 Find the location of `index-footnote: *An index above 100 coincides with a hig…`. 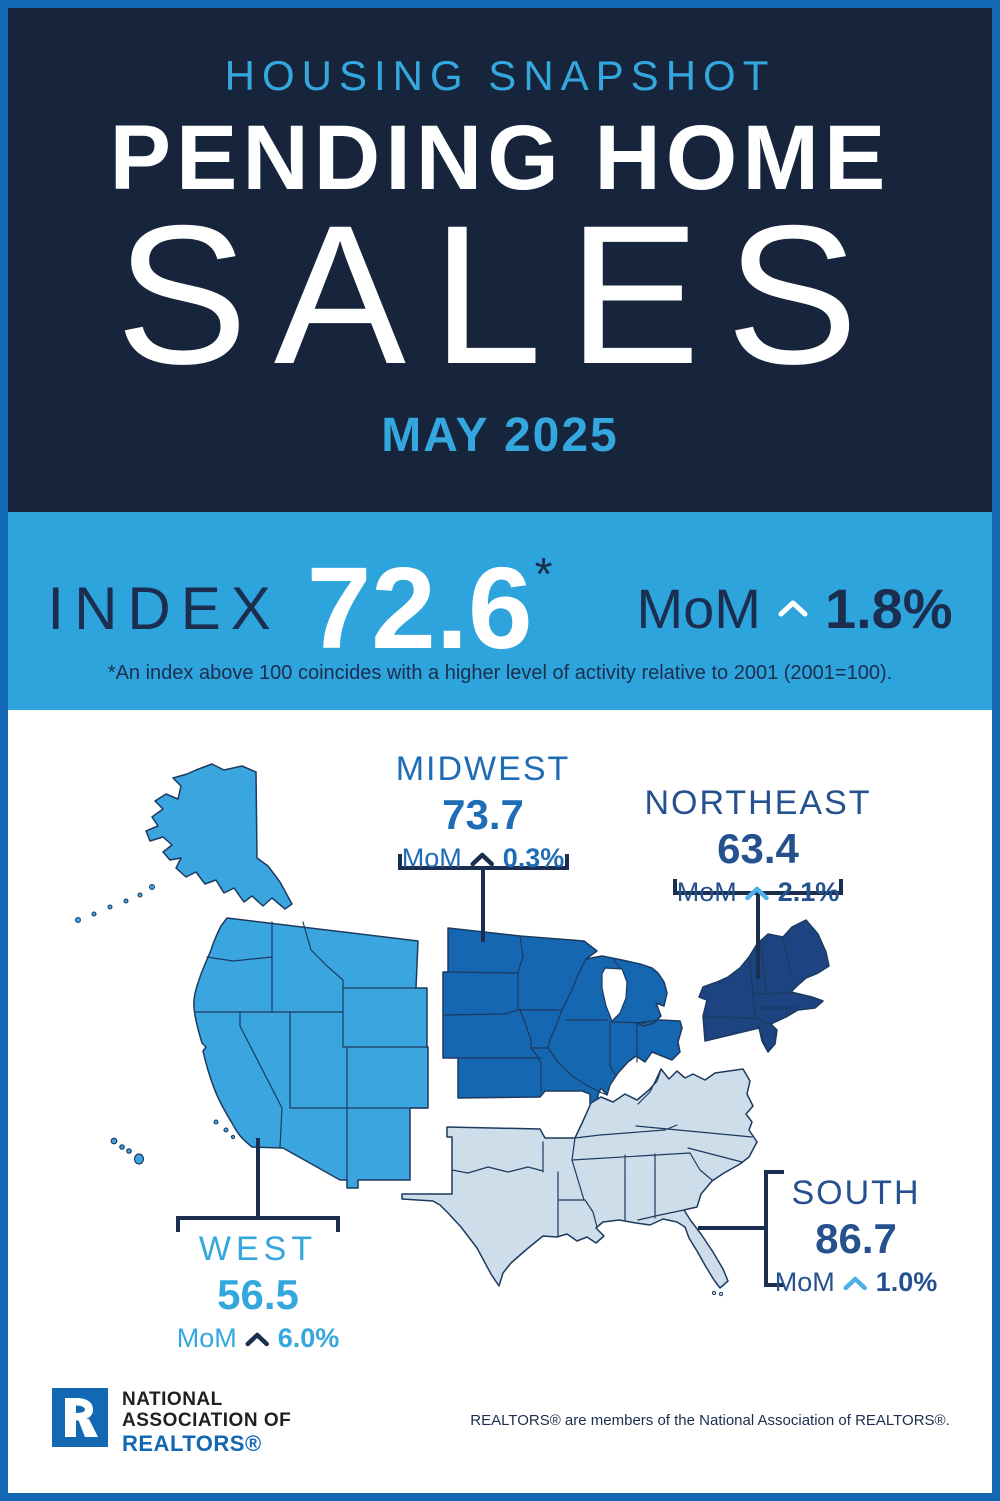

index-footnote: *An index above 100 coincides with a hig… is located at coordinates (500, 673).